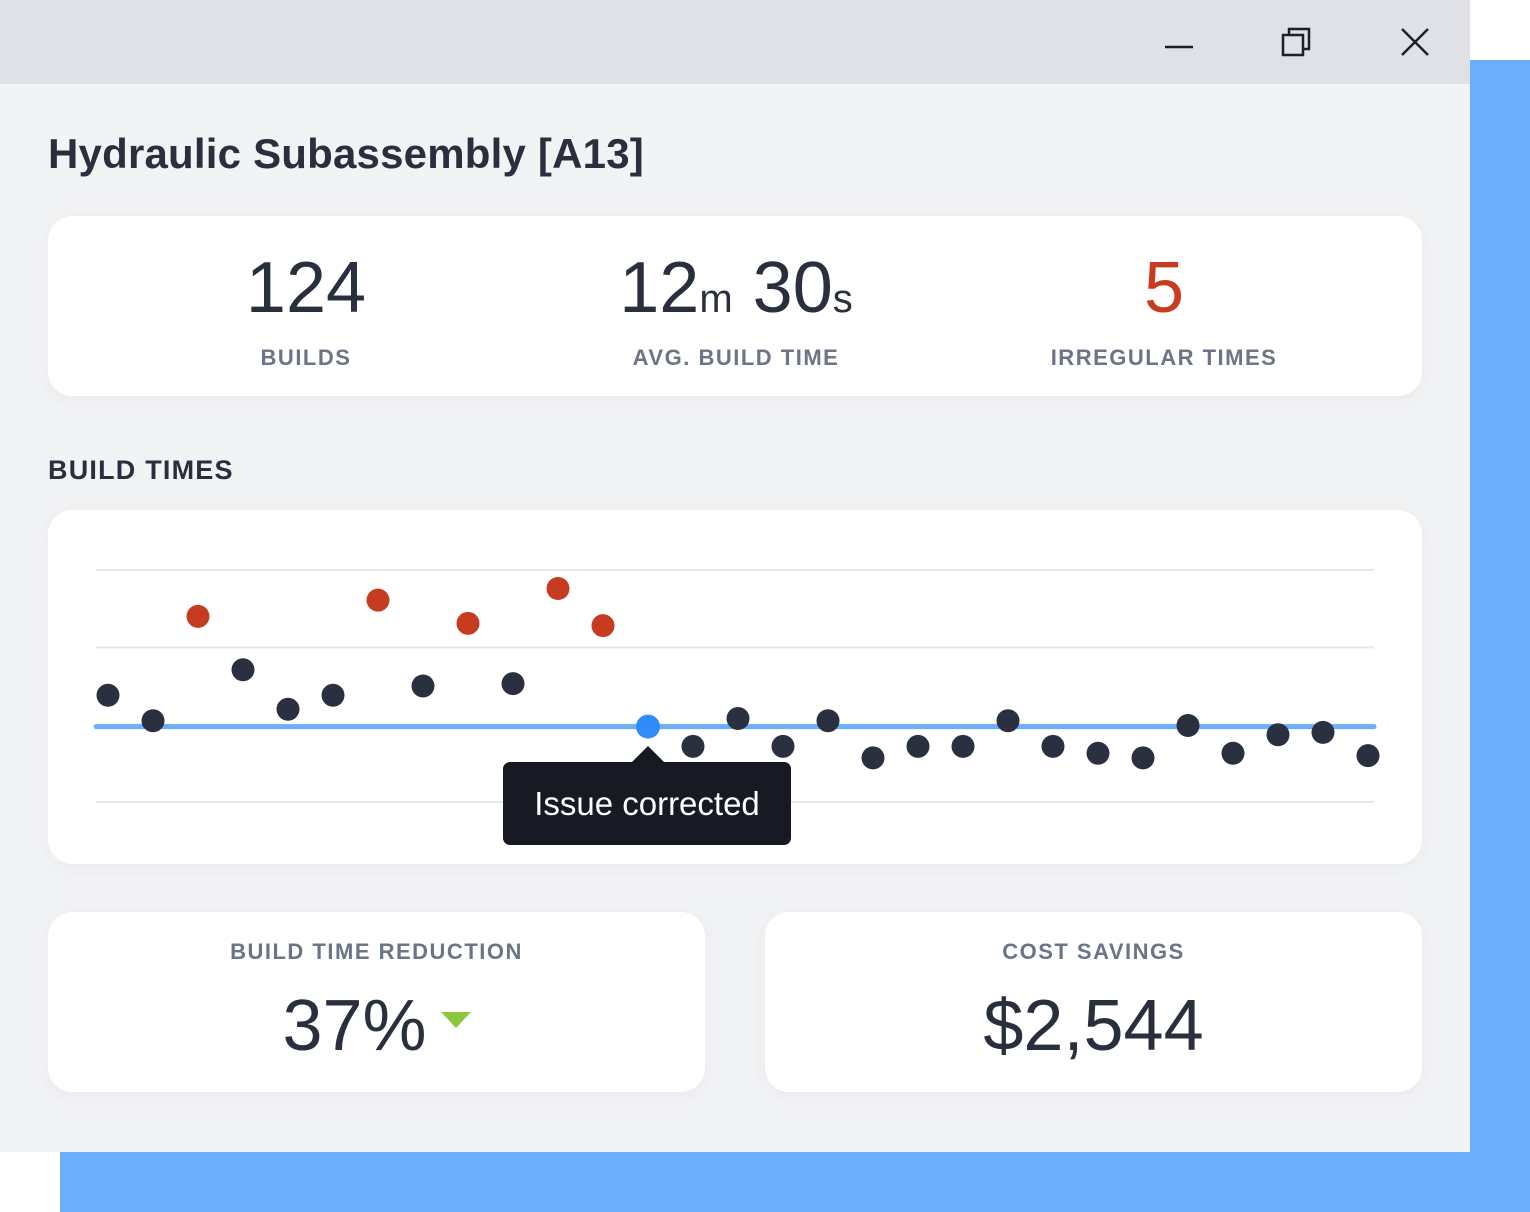 Image resolution: width=1530 pixels, height=1212 pixels. I want to click on stat-builds: 124 BUILDS, so click(306, 306).